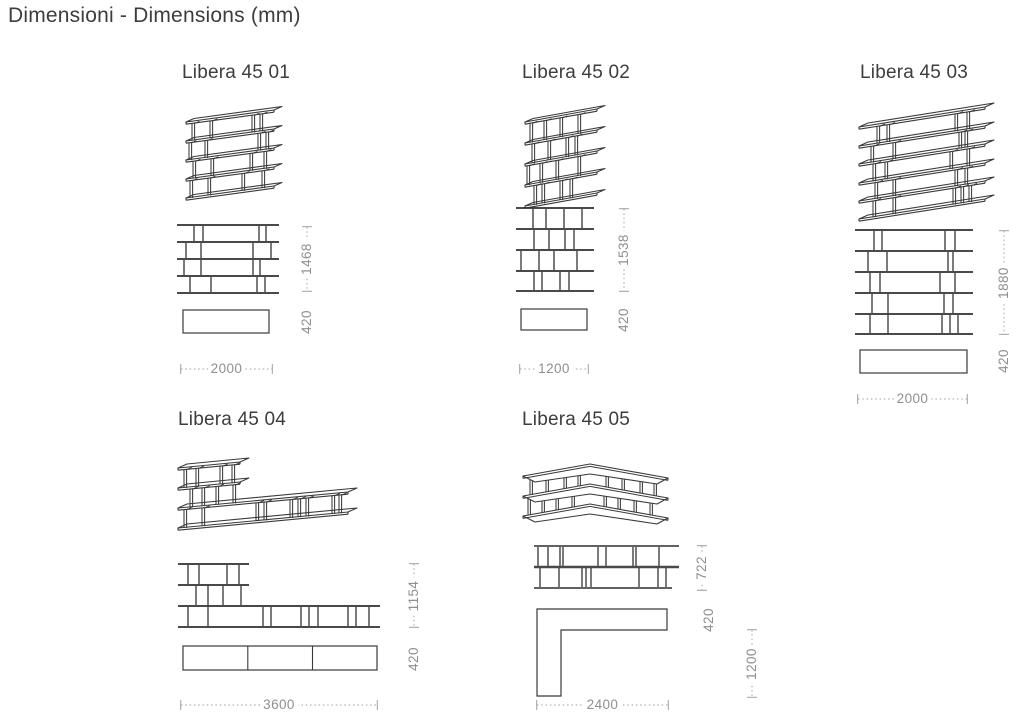 This screenshot has height=714, width=1026. I want to click on width-dimension-label: 2400, so click(602, 705).